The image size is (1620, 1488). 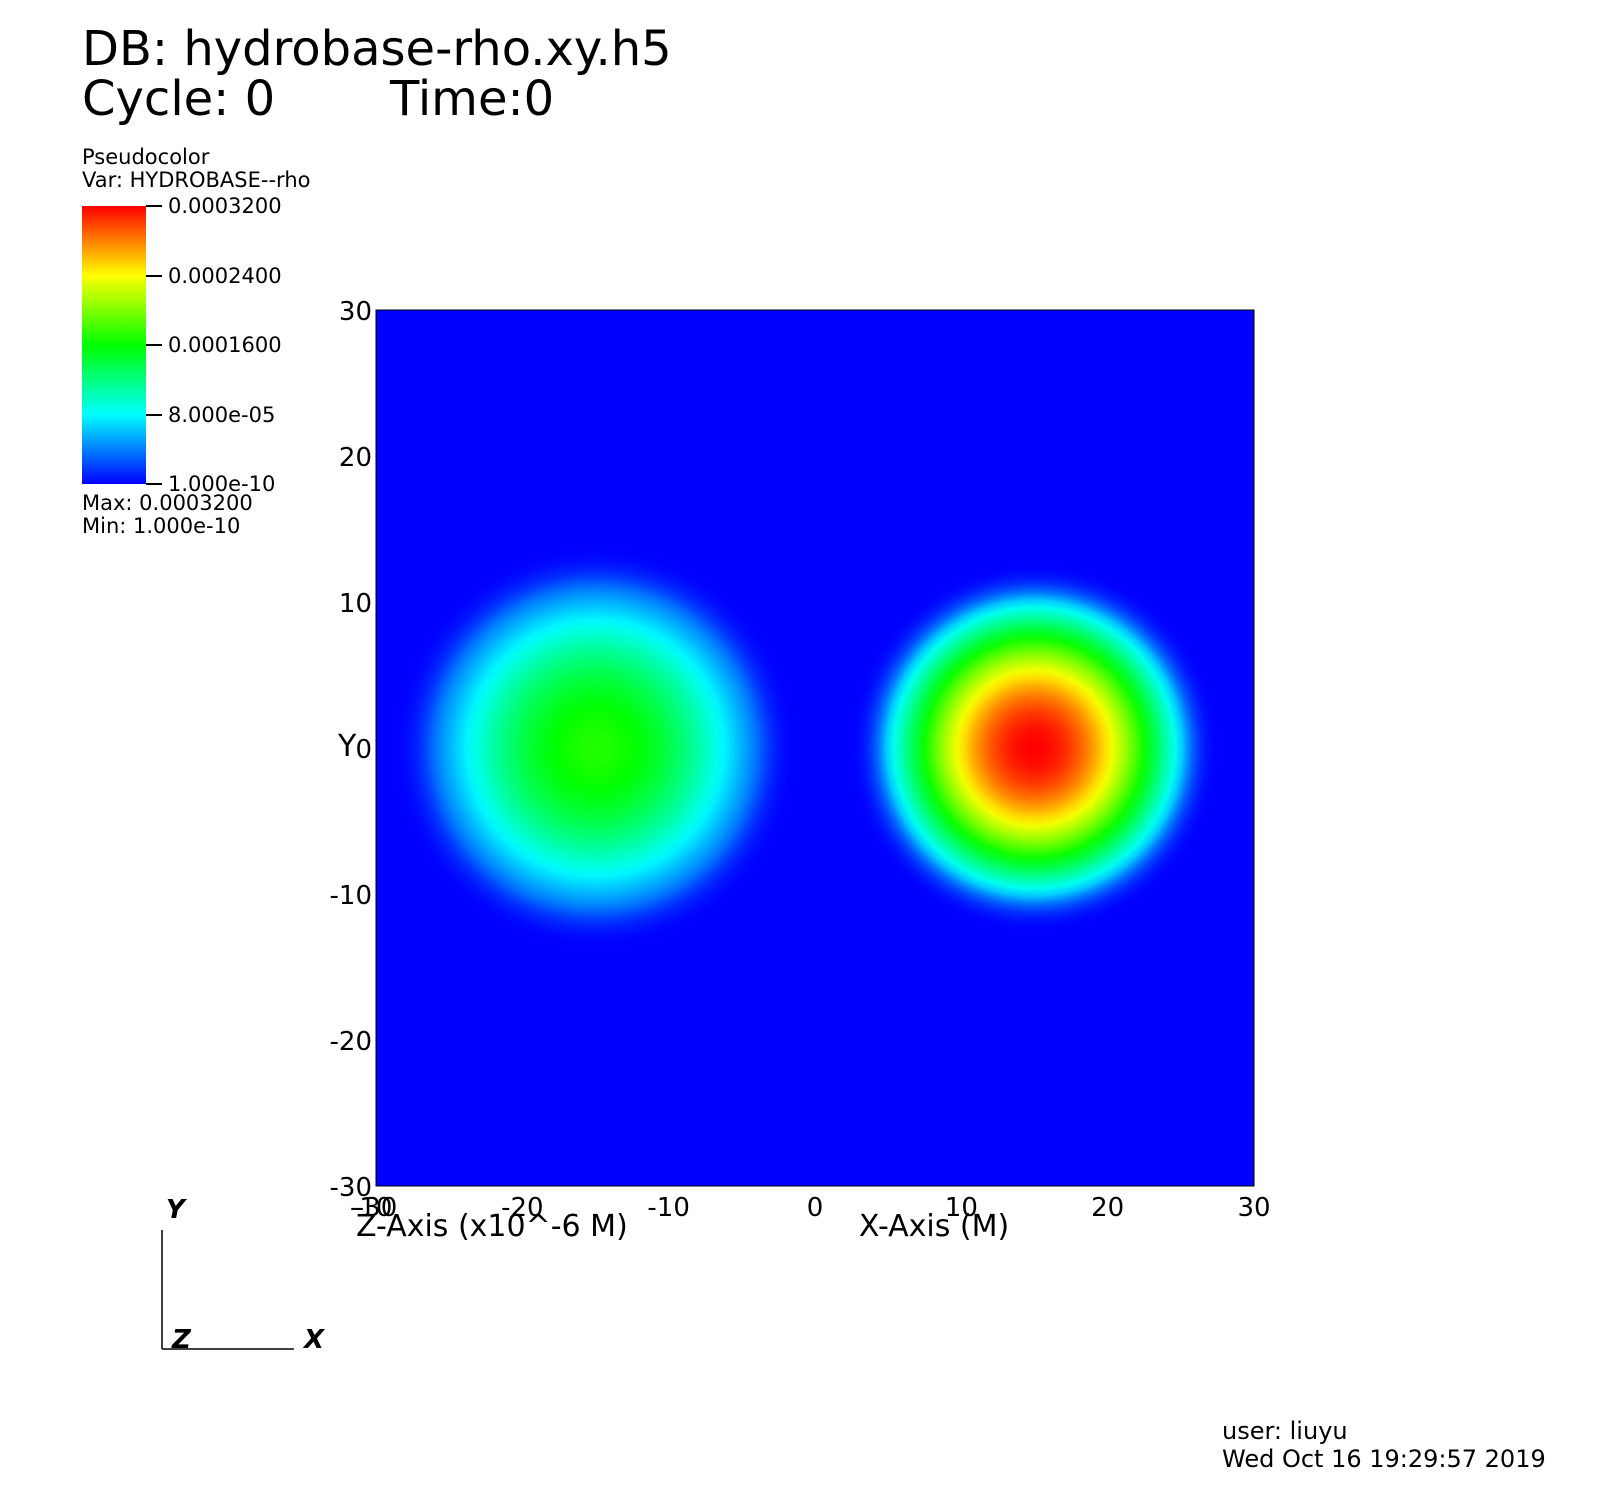 I want to click on colorbar-tick-label: 0.0001600, so click(x=225, y=345).